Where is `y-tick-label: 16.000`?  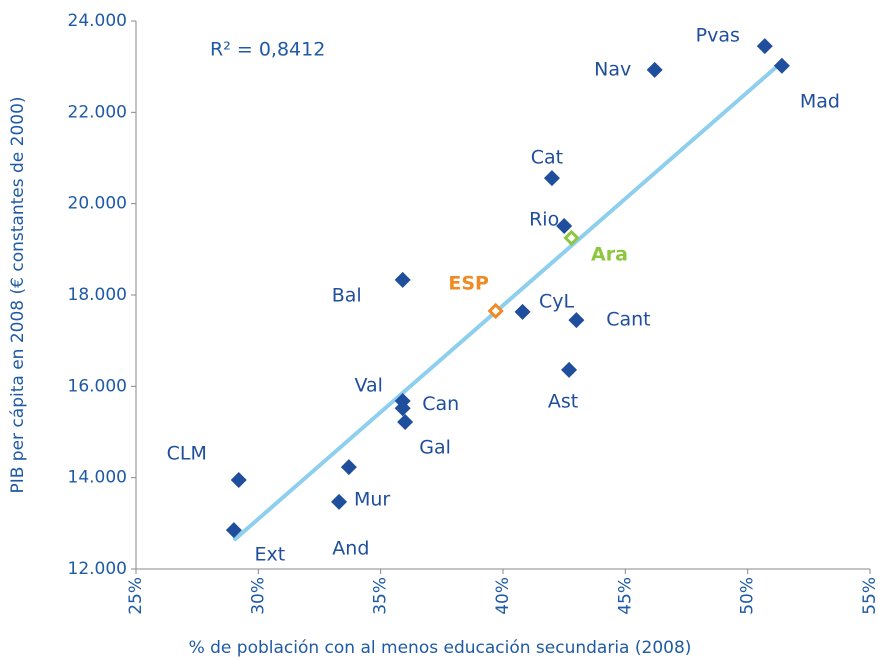
y-tick-label: 16.000 is located at coordinates (97, 386).